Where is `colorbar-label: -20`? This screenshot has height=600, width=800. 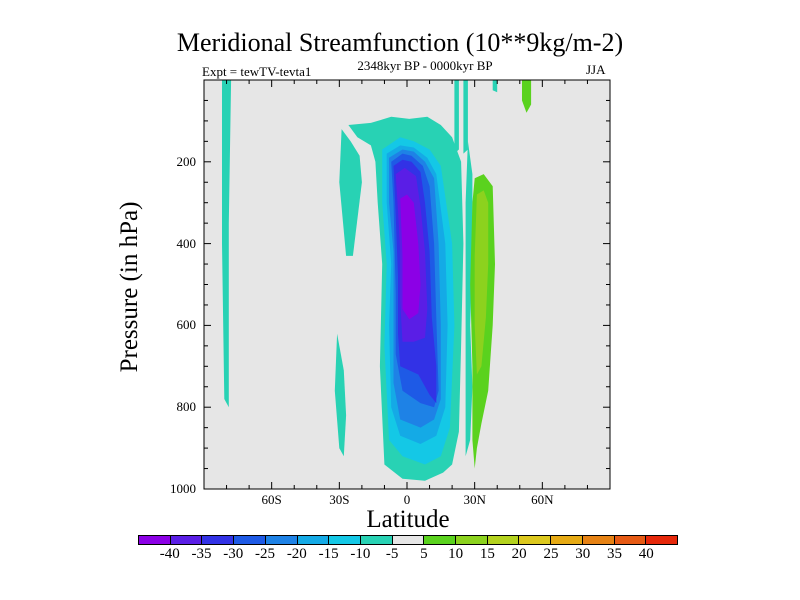
colorbar-label: -20 is located at coordinates (296, 554).